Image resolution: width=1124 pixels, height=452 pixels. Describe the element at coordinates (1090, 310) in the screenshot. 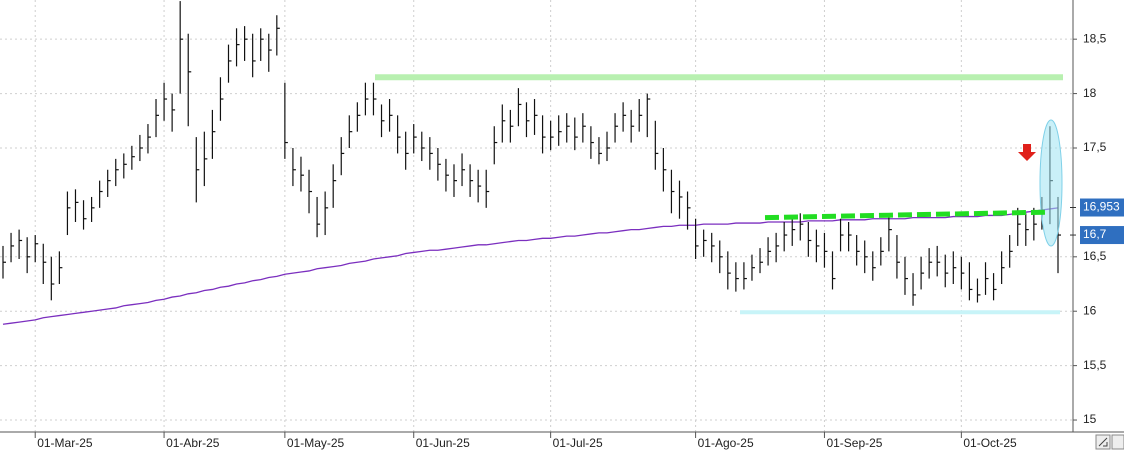

I see `y-tick-label: 16` at that location.